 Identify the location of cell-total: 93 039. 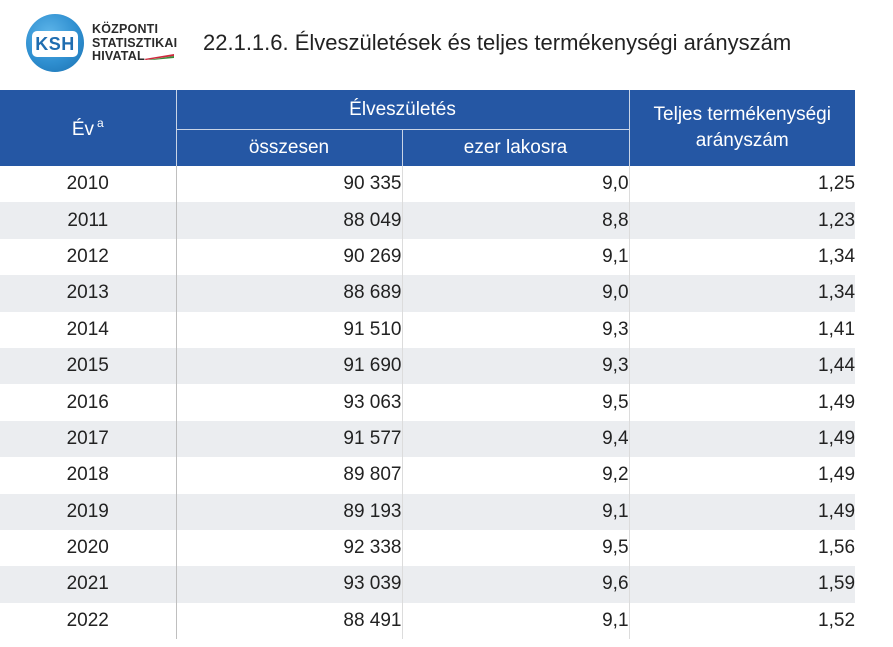
(289, 584).